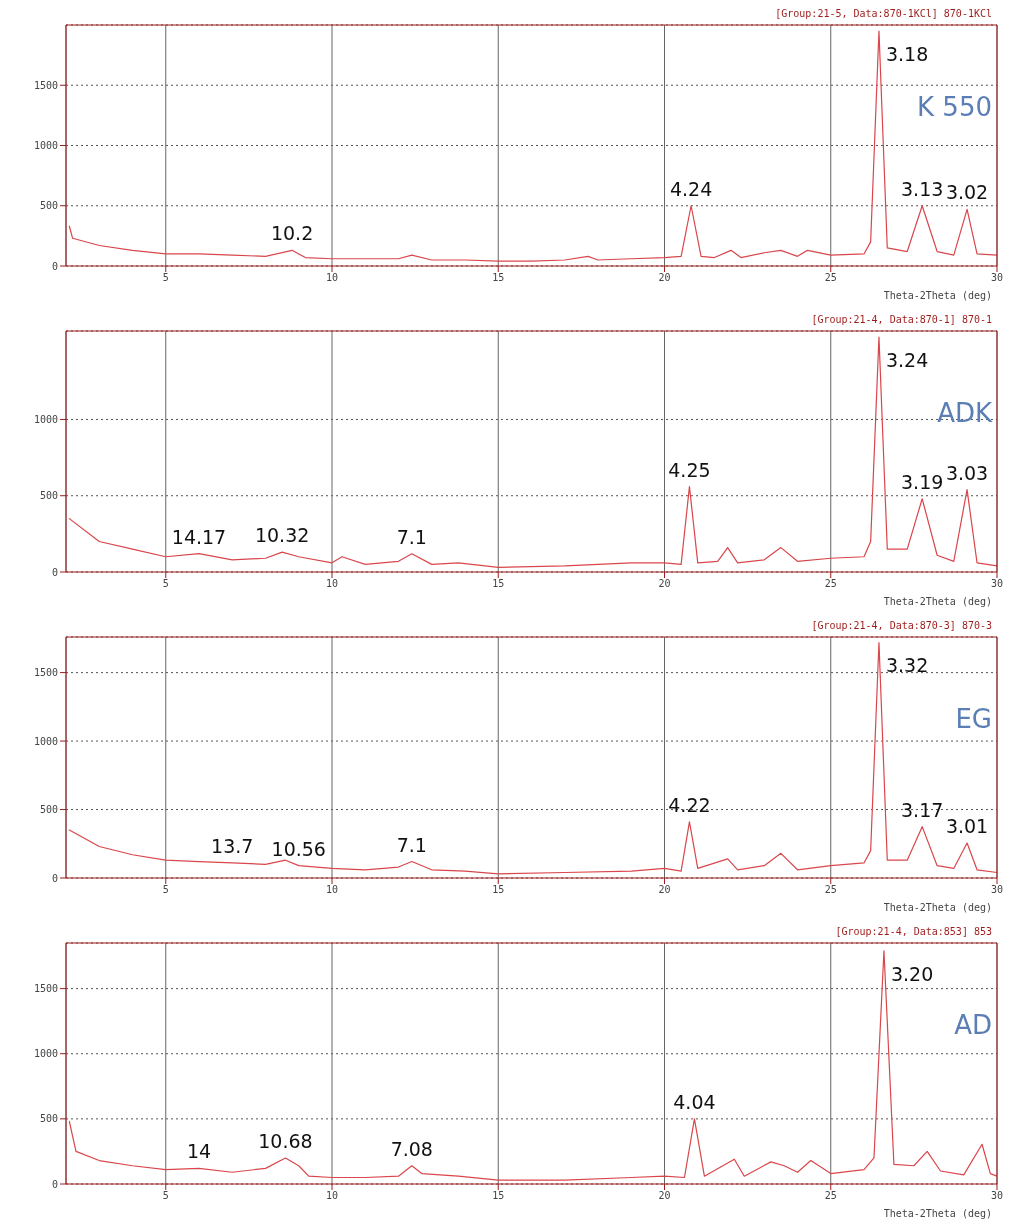 The height and width of the screenshot is (1225, 1018). Describe the element at coordinates (298, 848) in the screenshot. I see `annotation: 10.56` at that location.